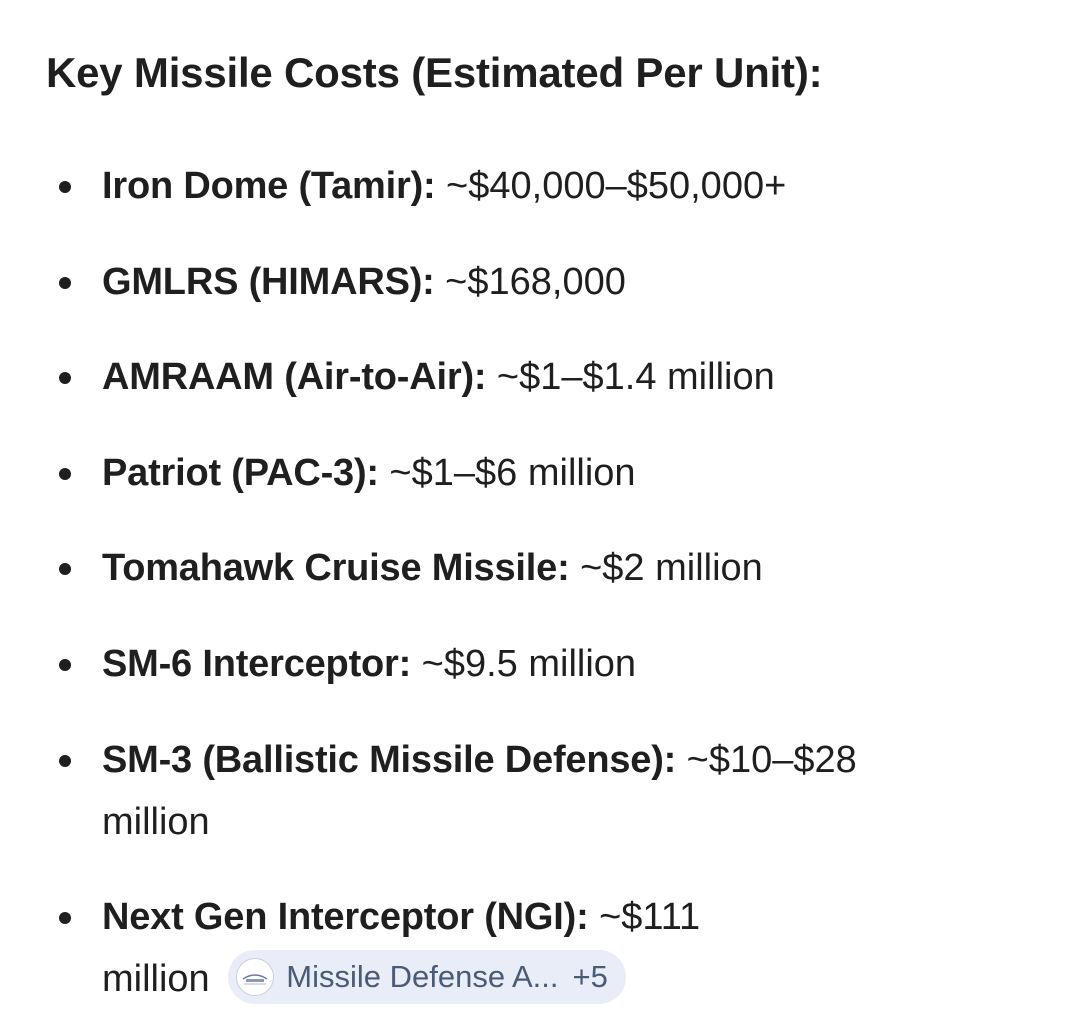 This screenshot has width=1080, height=1033. What do you see at coordinates (530, 282) in the screenshot?
I see `item-value: ~$168,000` at bounding box center [530, 282].